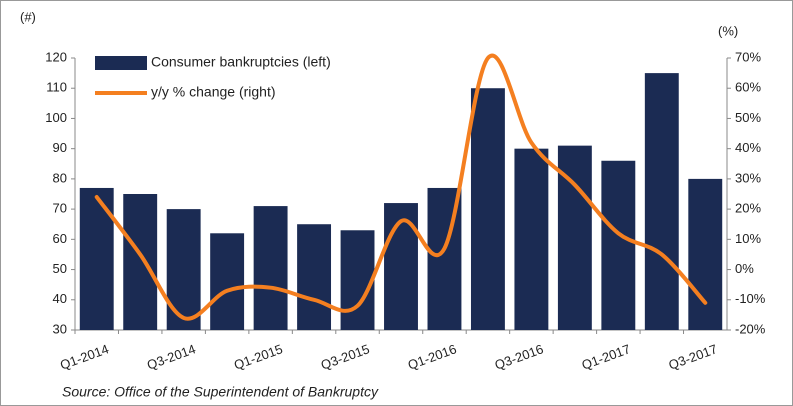 This screenshot has width=793, height=406. I want to click on x-tick-label: Q3-2016, so click(519, 356).